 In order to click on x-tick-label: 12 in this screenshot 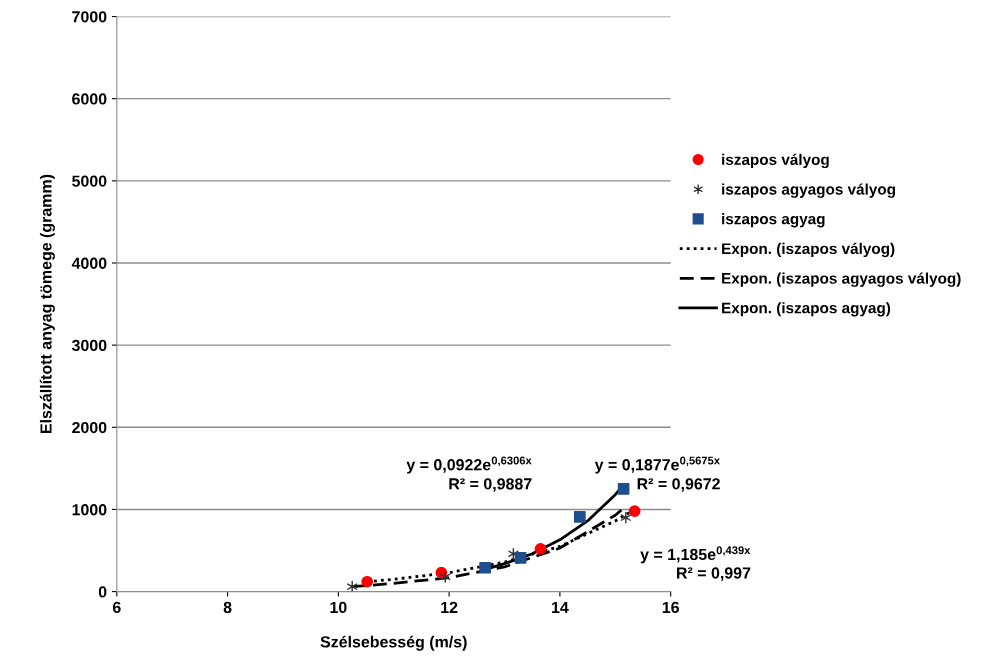, I will do `click(449, 607)`.